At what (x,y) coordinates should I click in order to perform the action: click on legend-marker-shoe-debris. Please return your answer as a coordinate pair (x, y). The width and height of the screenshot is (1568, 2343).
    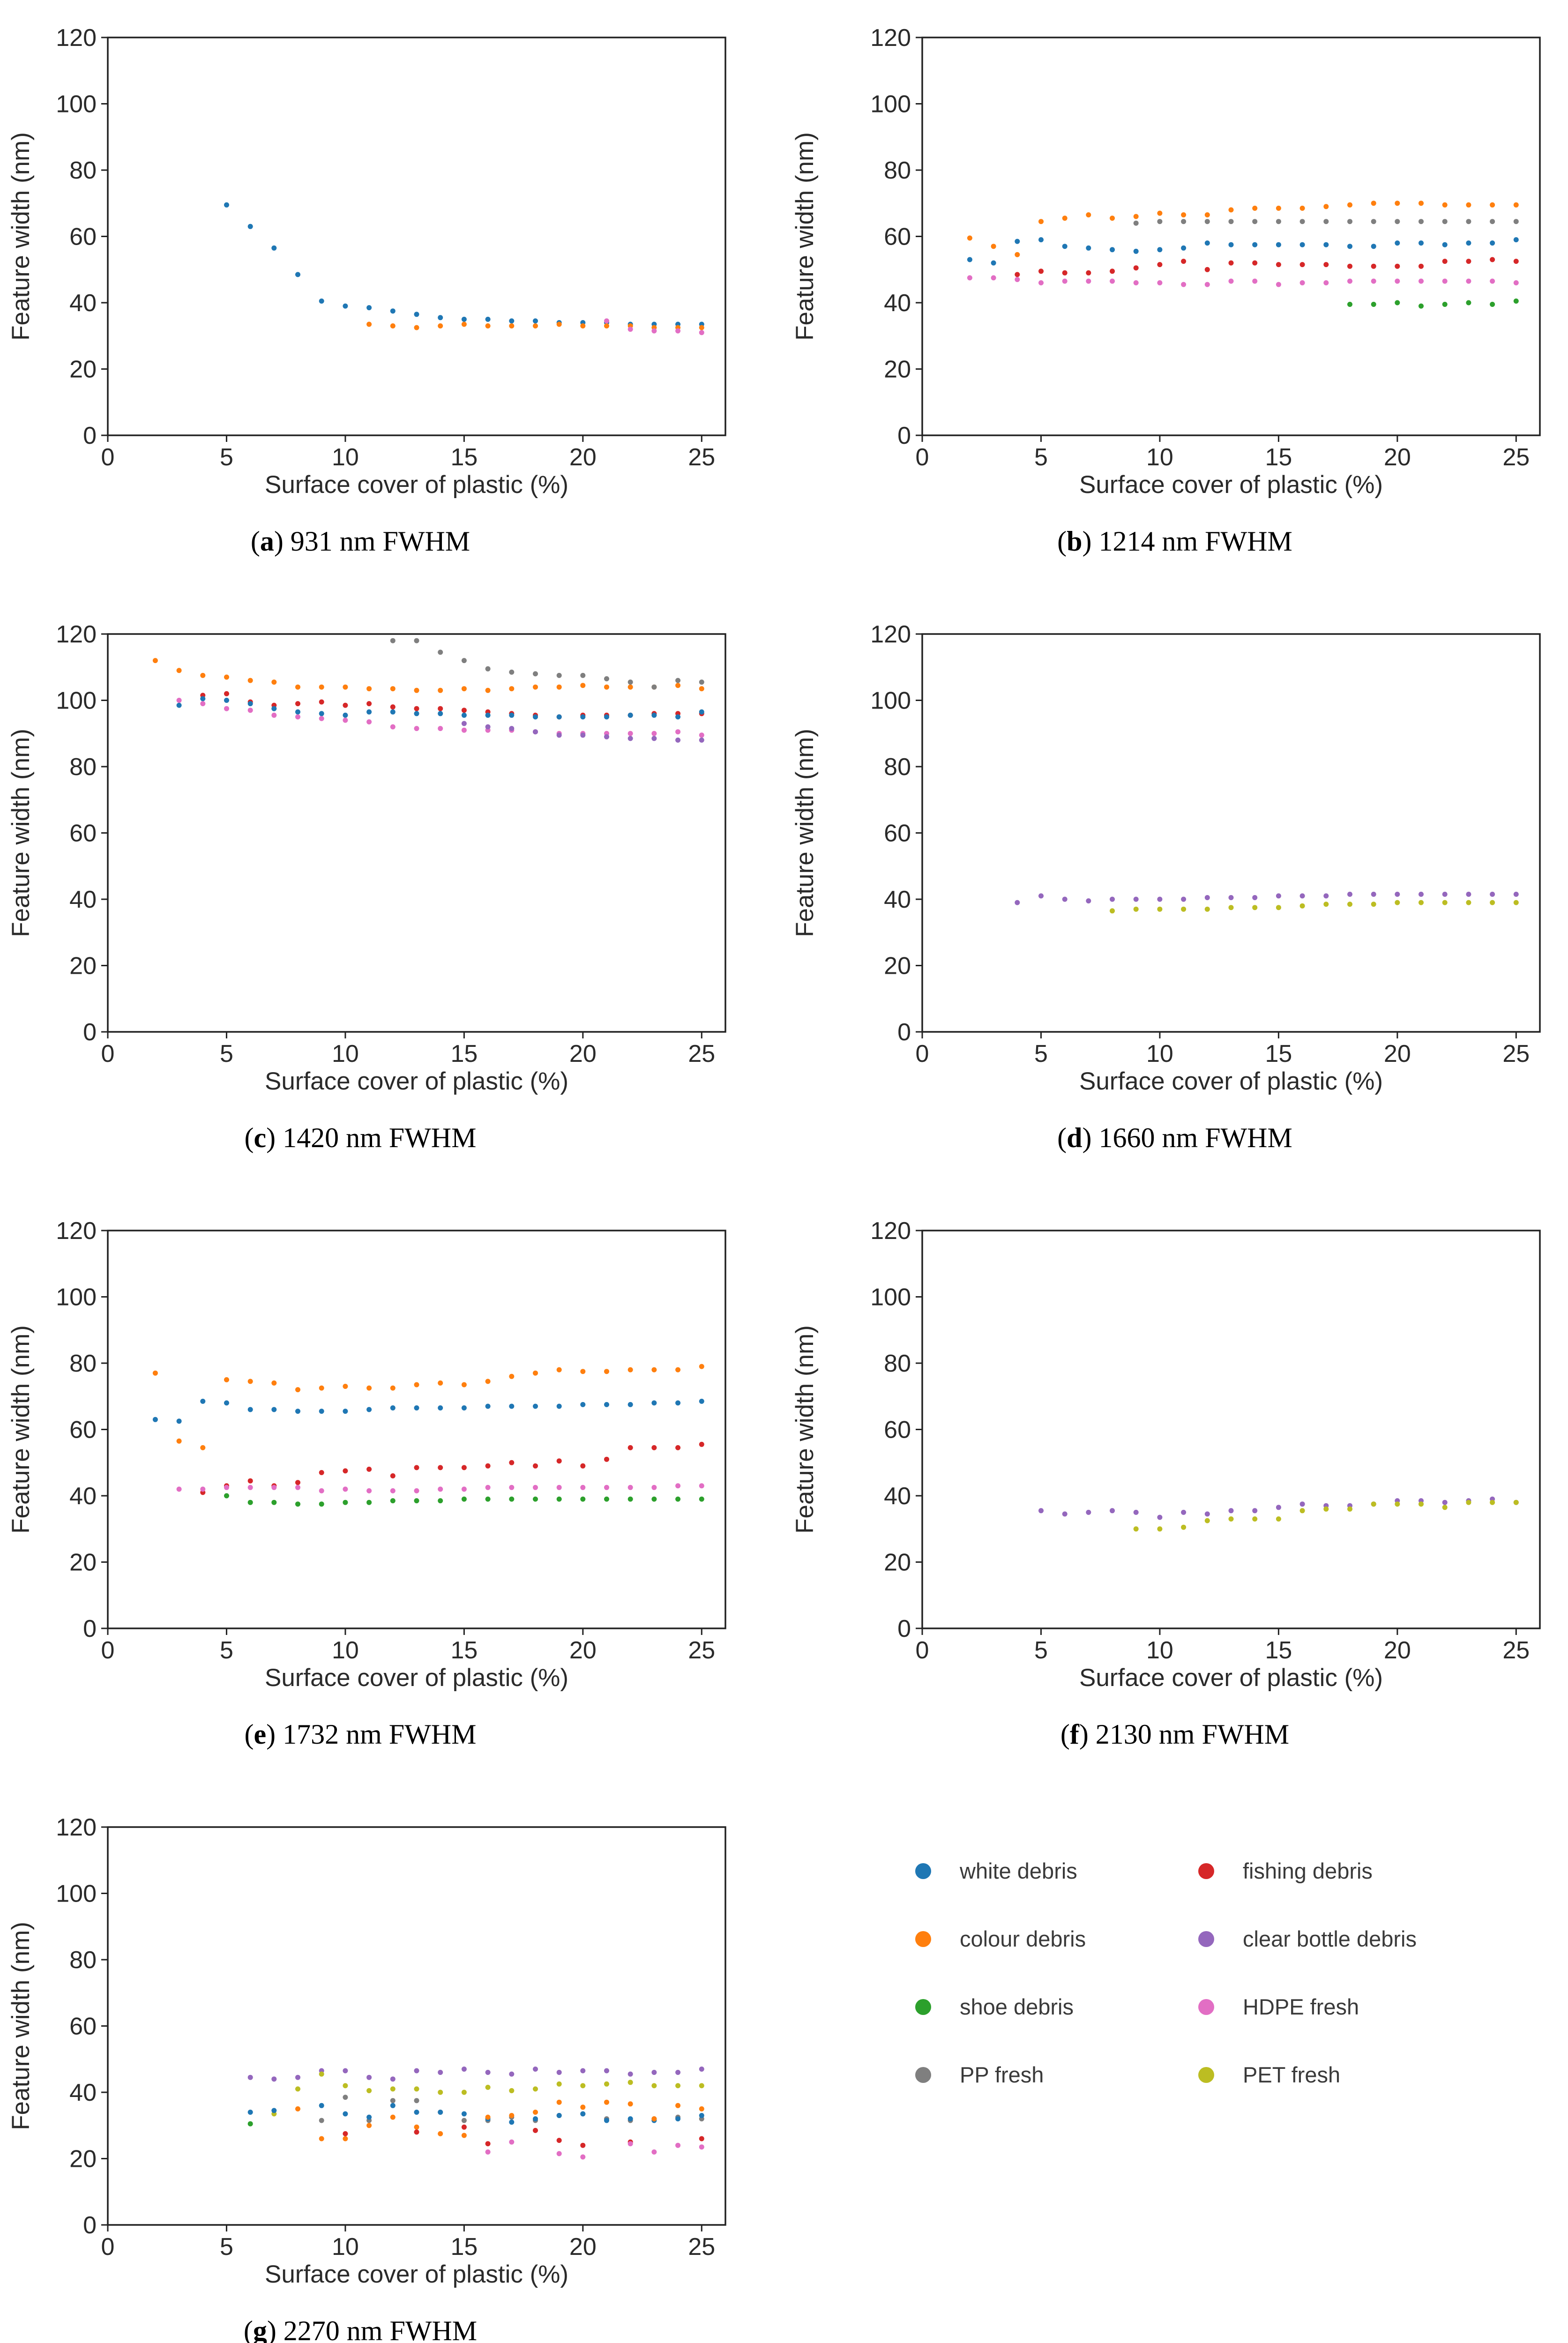
    Looking at the image, I should click on (923, 2007).